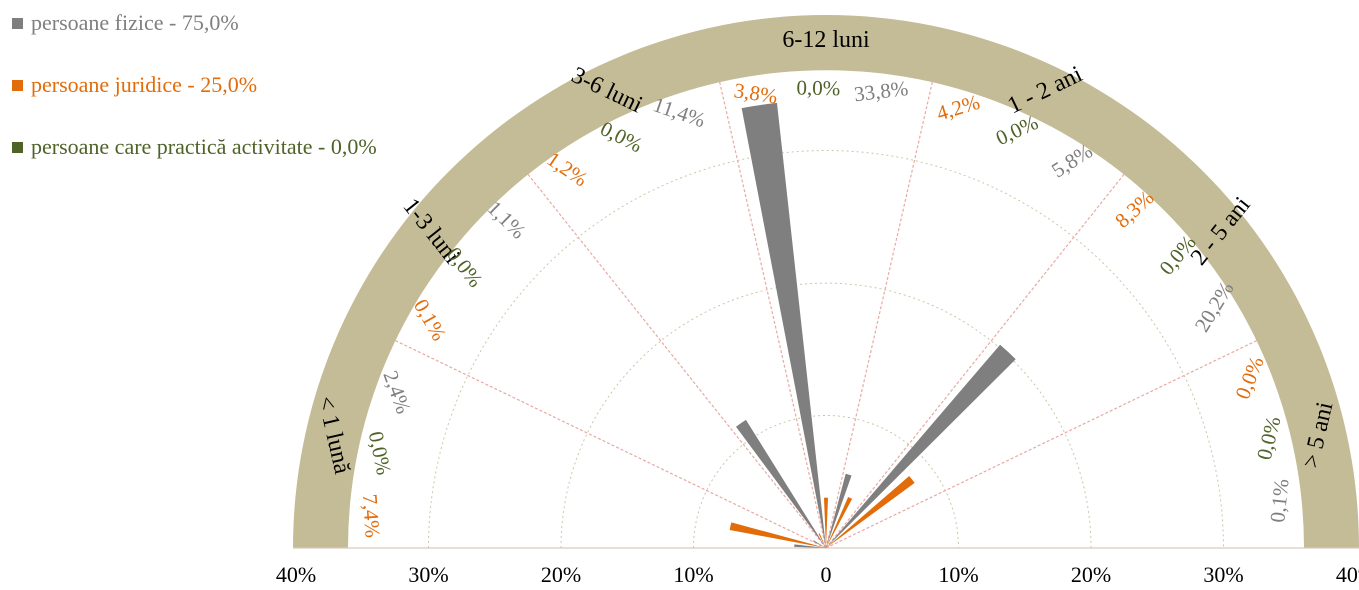 The image size is (1359, 590). Describe the element at coordinates (135, 22) in the screenshot. I see `legend-label: persoane fizice - 75,0%` at that location.